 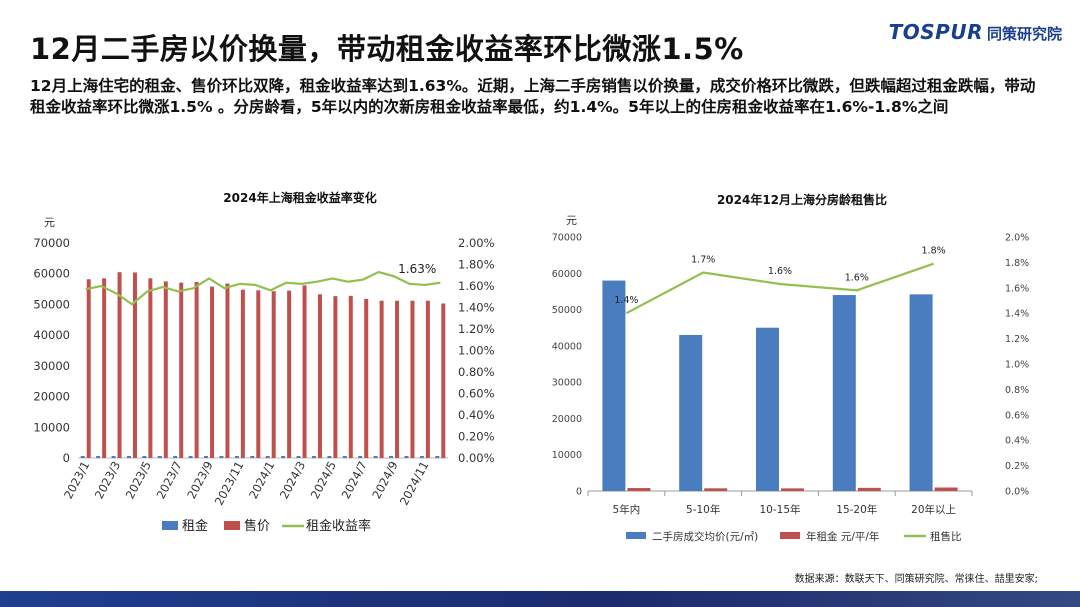 I want to click on x-tick-label: 10-15年, so click(x=779, y=509).